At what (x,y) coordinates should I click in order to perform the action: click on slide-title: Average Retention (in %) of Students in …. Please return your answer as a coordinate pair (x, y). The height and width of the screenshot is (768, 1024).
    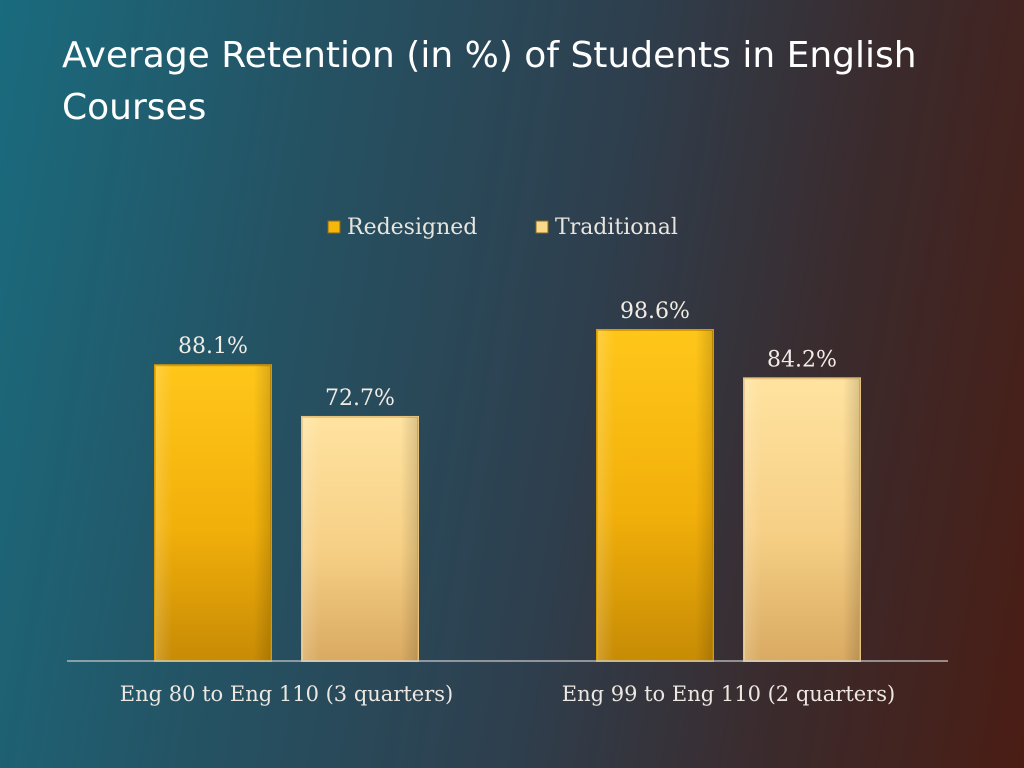
    Looking at the image, I should click on (489, 81).